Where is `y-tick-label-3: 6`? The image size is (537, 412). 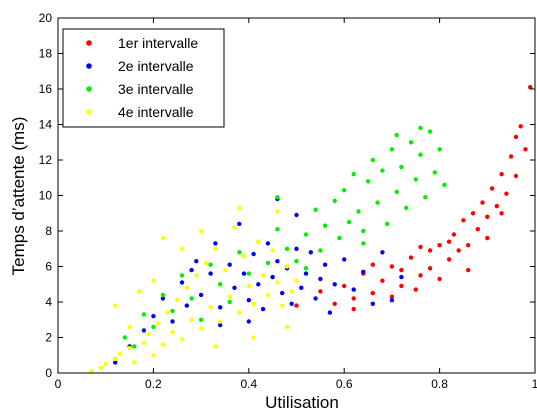
y-tick-label-3: 6 is located at coordinates (48, 267).